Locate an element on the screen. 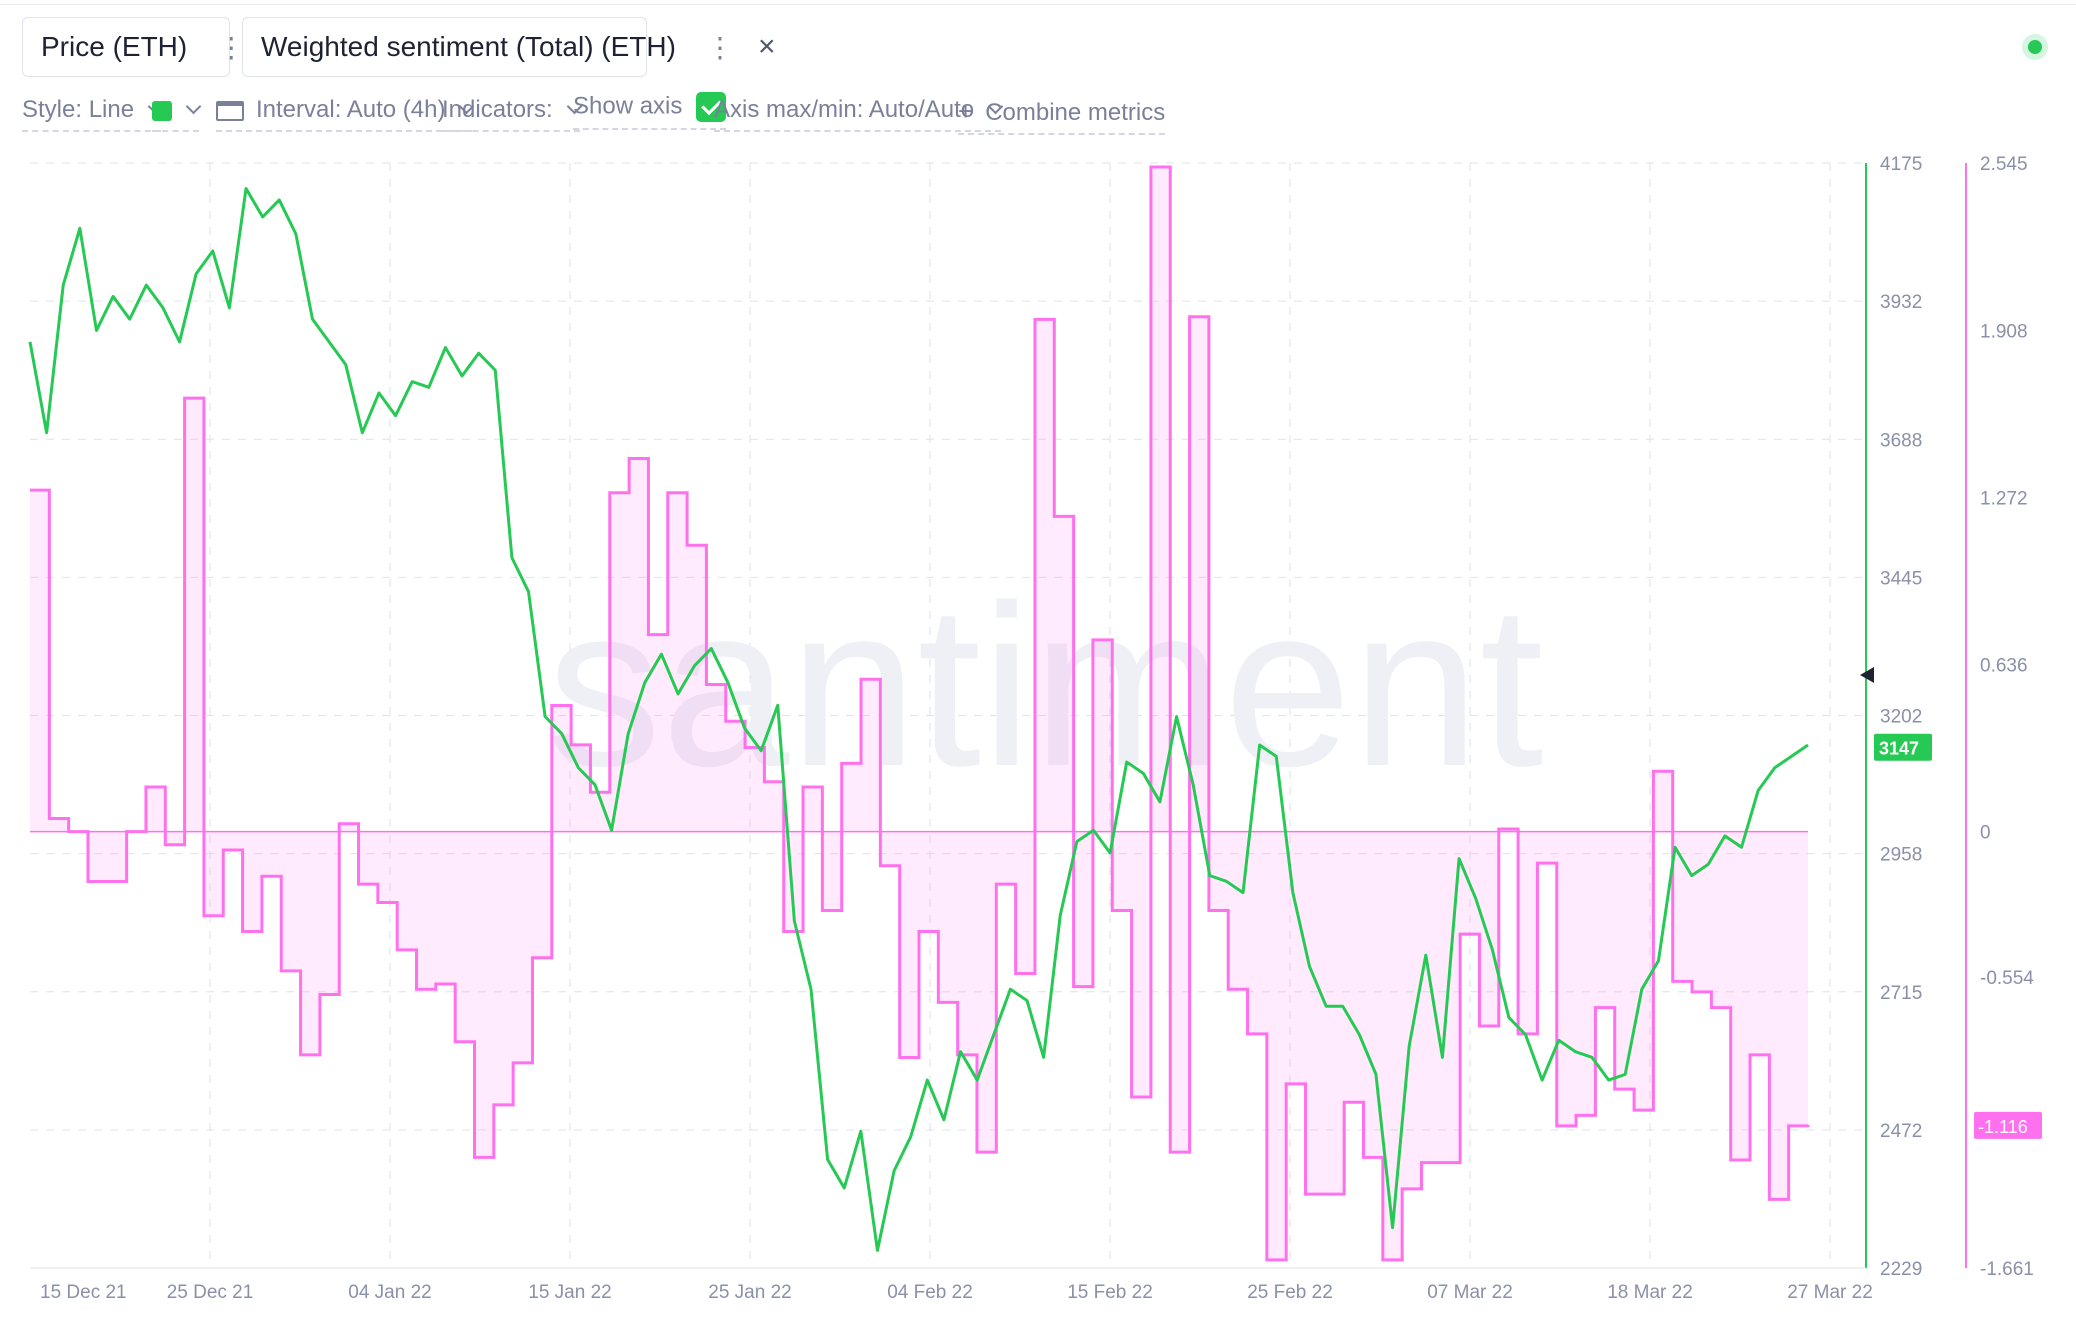  show-axis-toggle: Show axis is located at coordinates (650, 111).